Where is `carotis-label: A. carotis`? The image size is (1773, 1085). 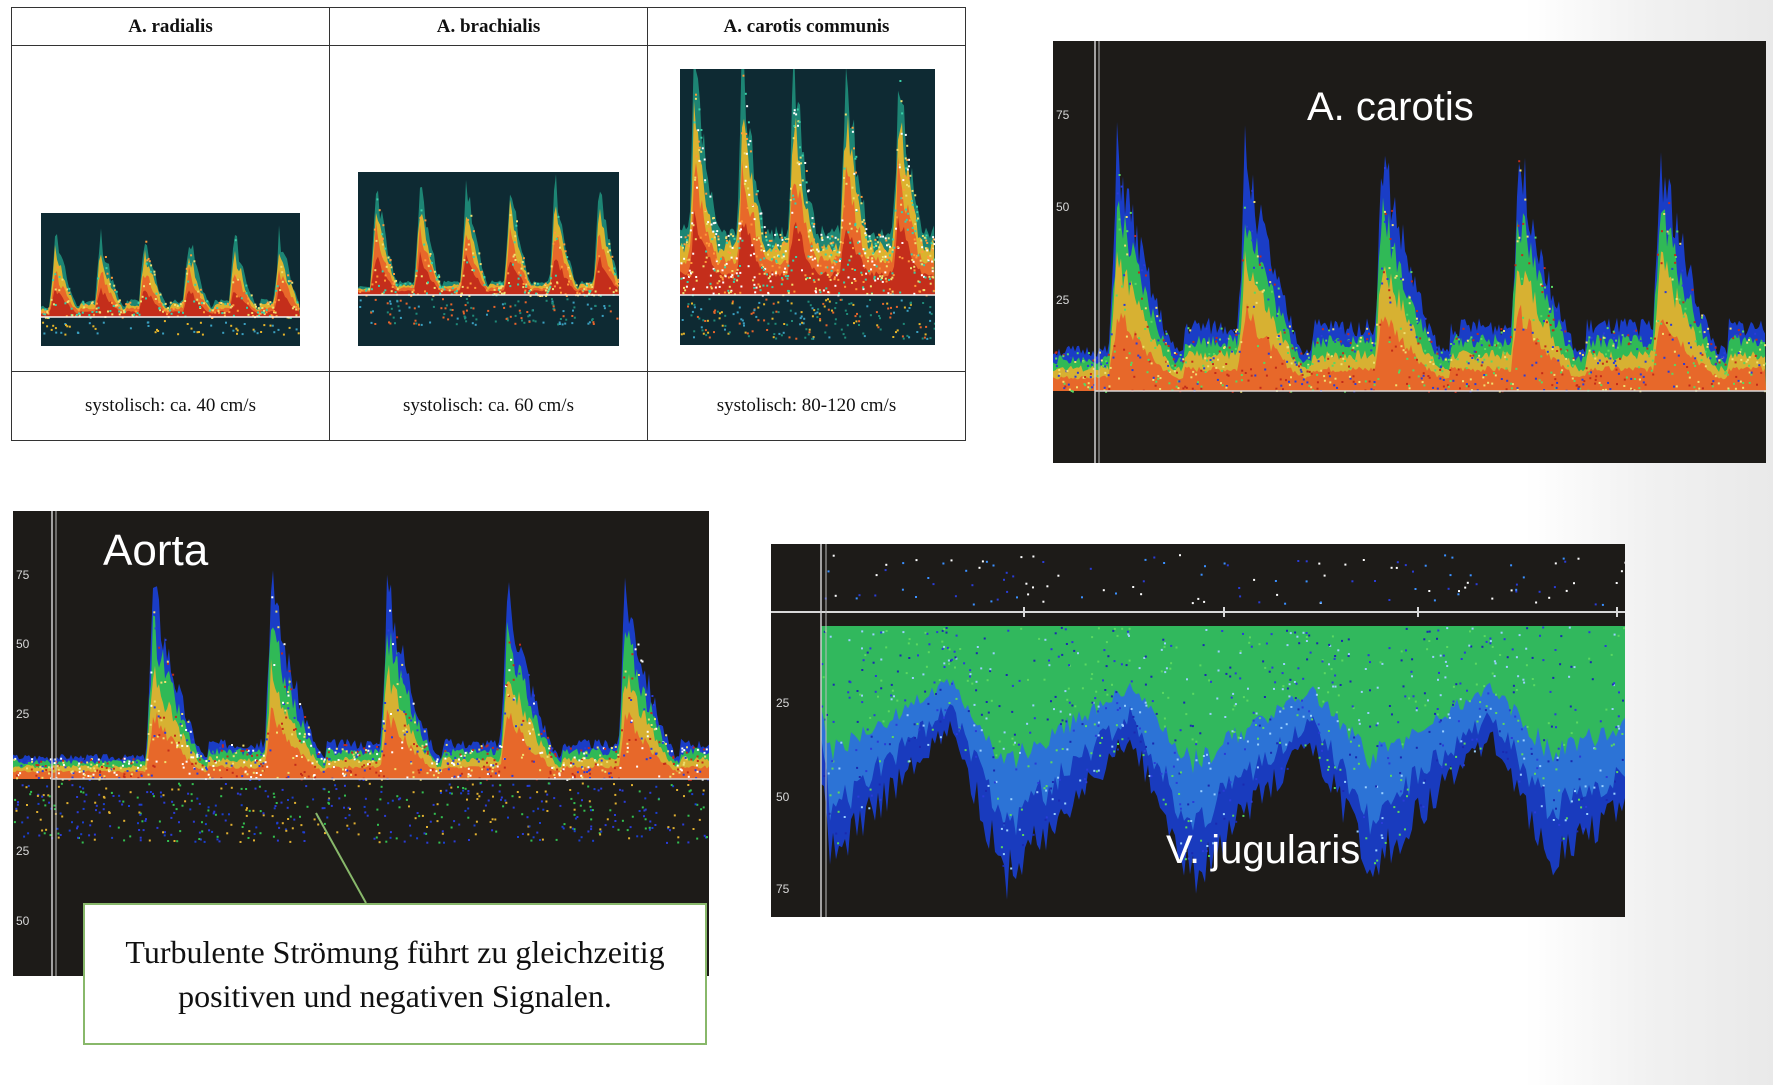 carotis-label: A. carotis is located at coordinates (1390, 107).